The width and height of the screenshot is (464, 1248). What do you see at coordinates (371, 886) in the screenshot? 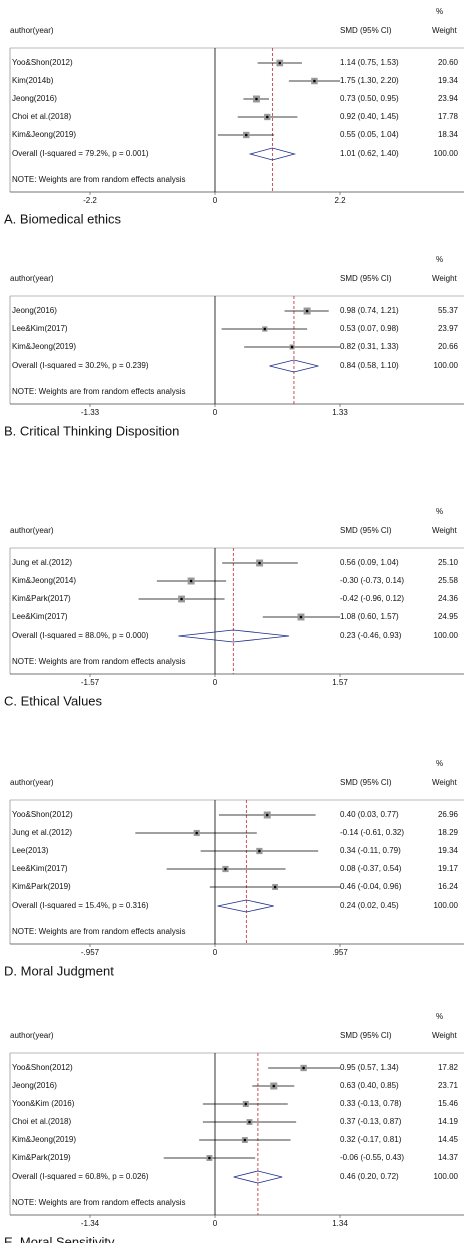
I see `effect-label: 0.46 (-0.04, 0.96)` at bounding box center [371, 886].